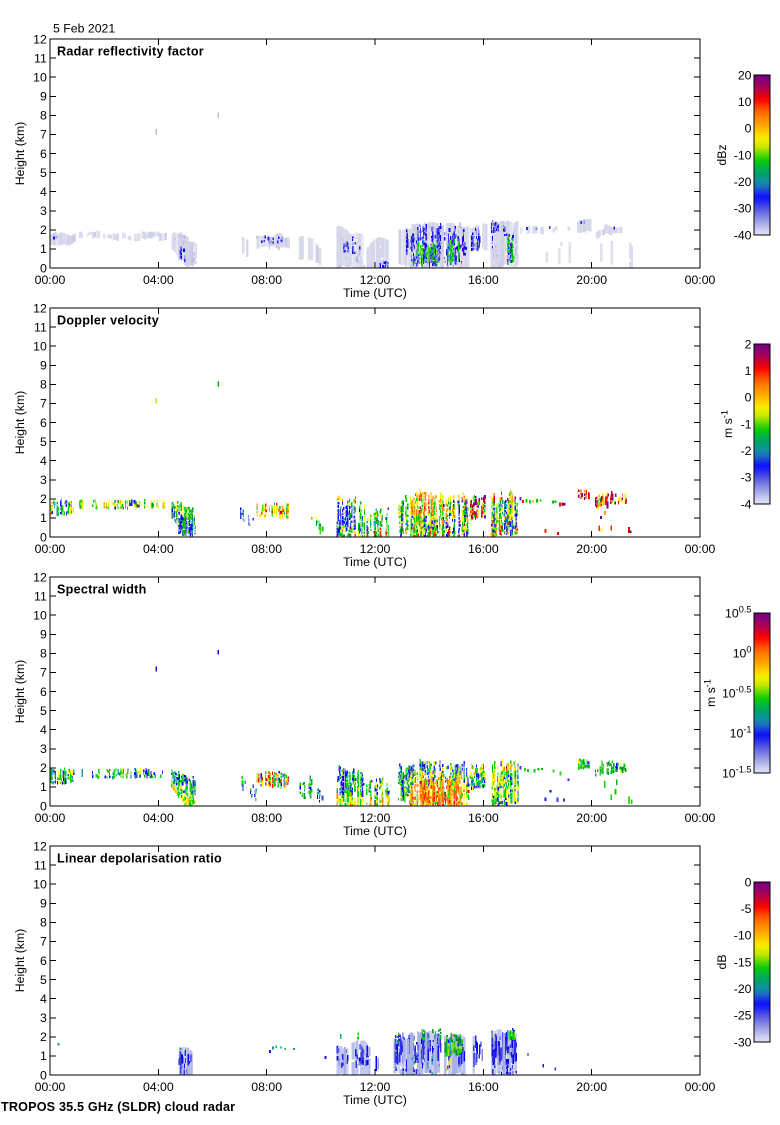  Describe the element at coordinates (743, 962) in the screenshot. I see `svg-text: -15` at that location.